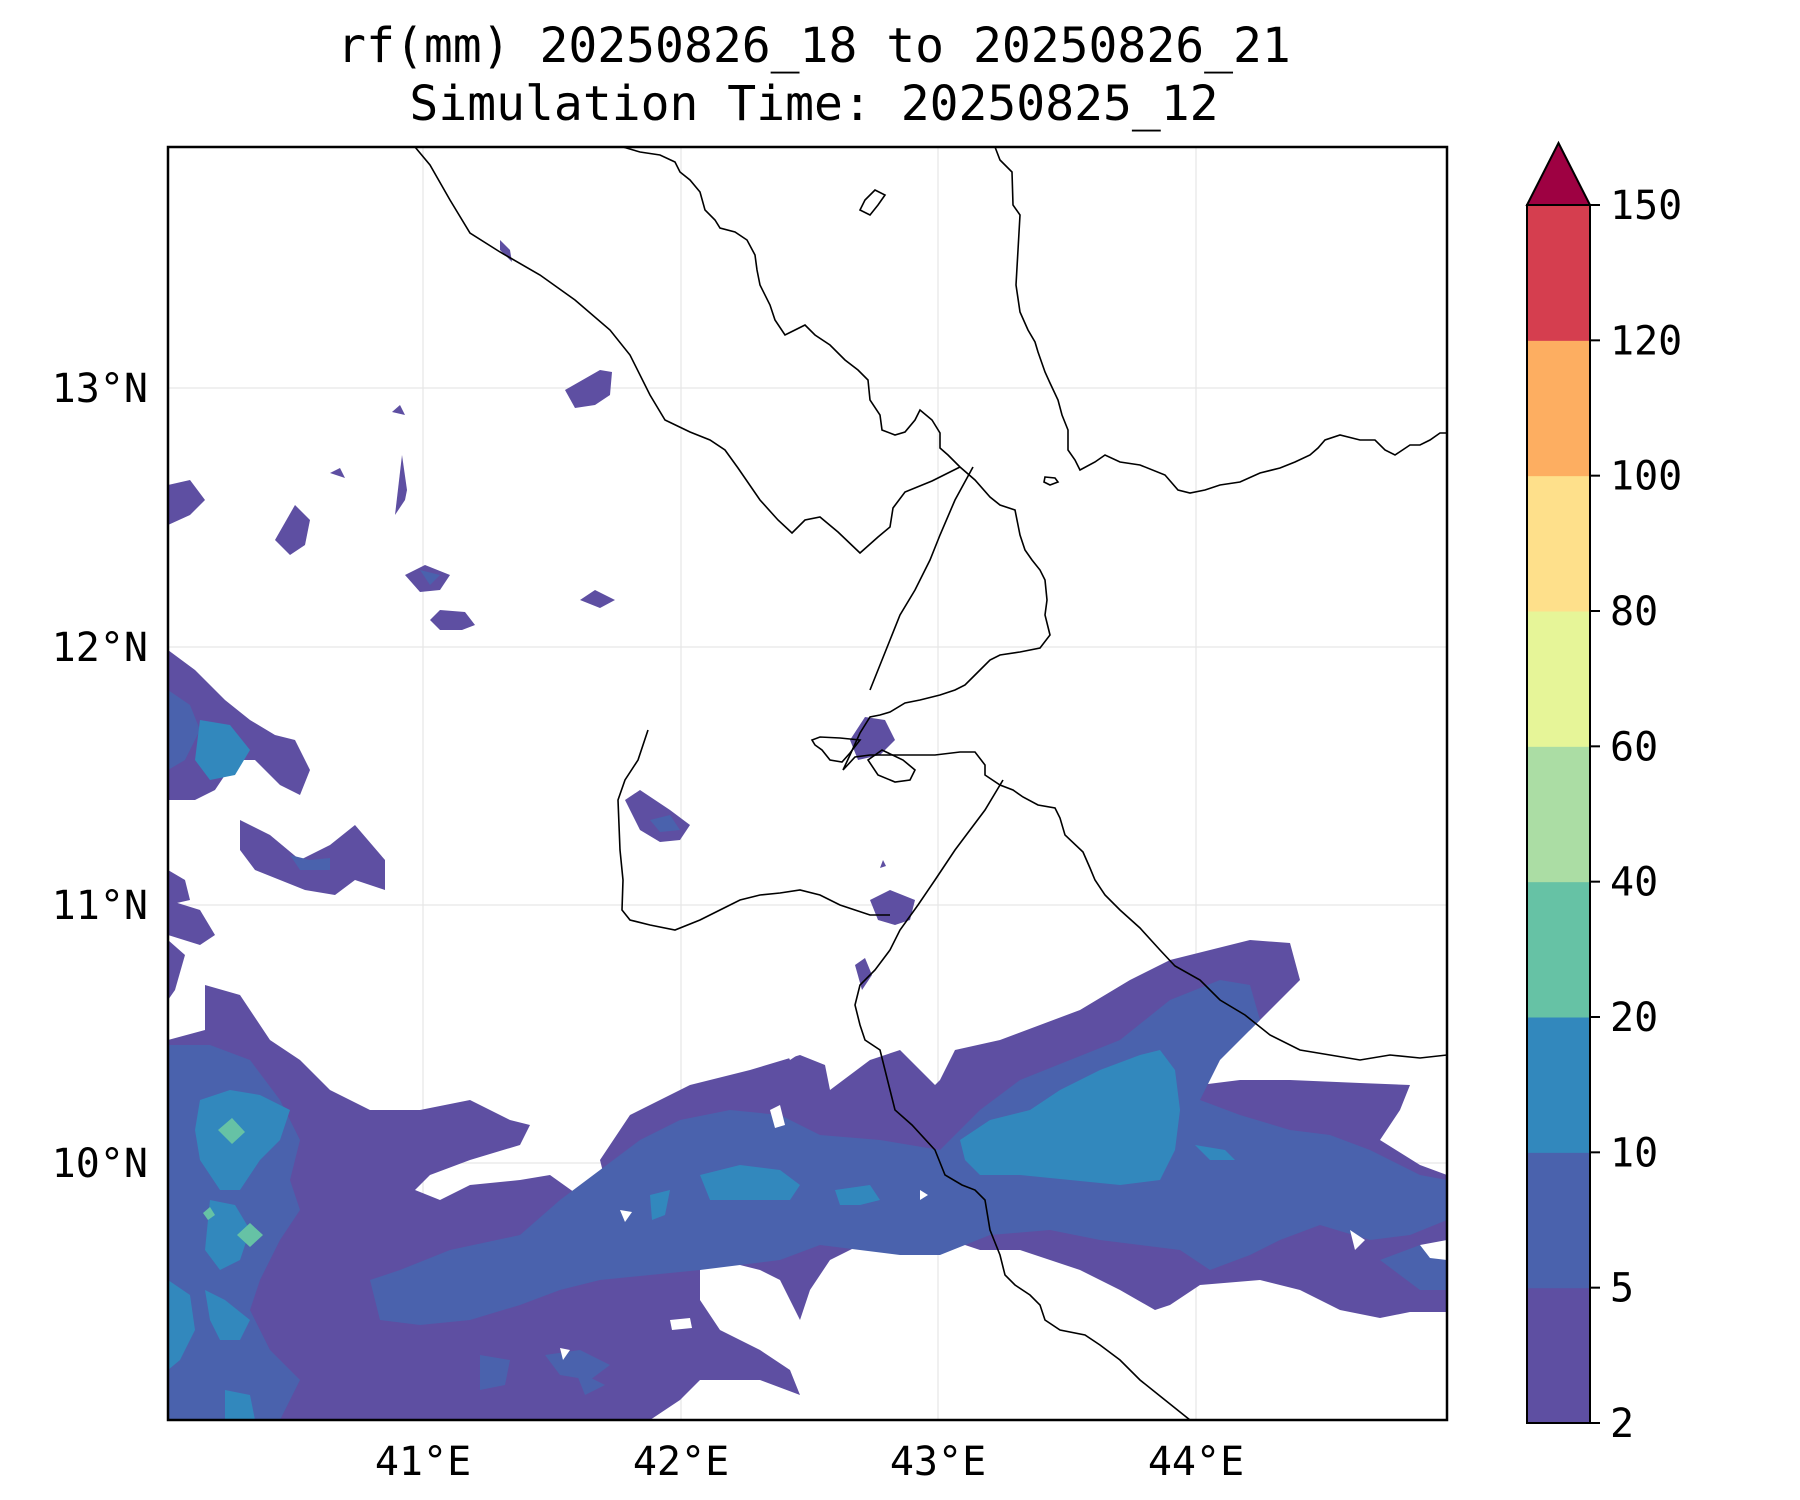 This screenshot has width=1800, height=1500. What do you see at coordinates (938, 1462) in the screenshot?
I see `x-tick-label: 43°E` at bounding box center [938, 1462].